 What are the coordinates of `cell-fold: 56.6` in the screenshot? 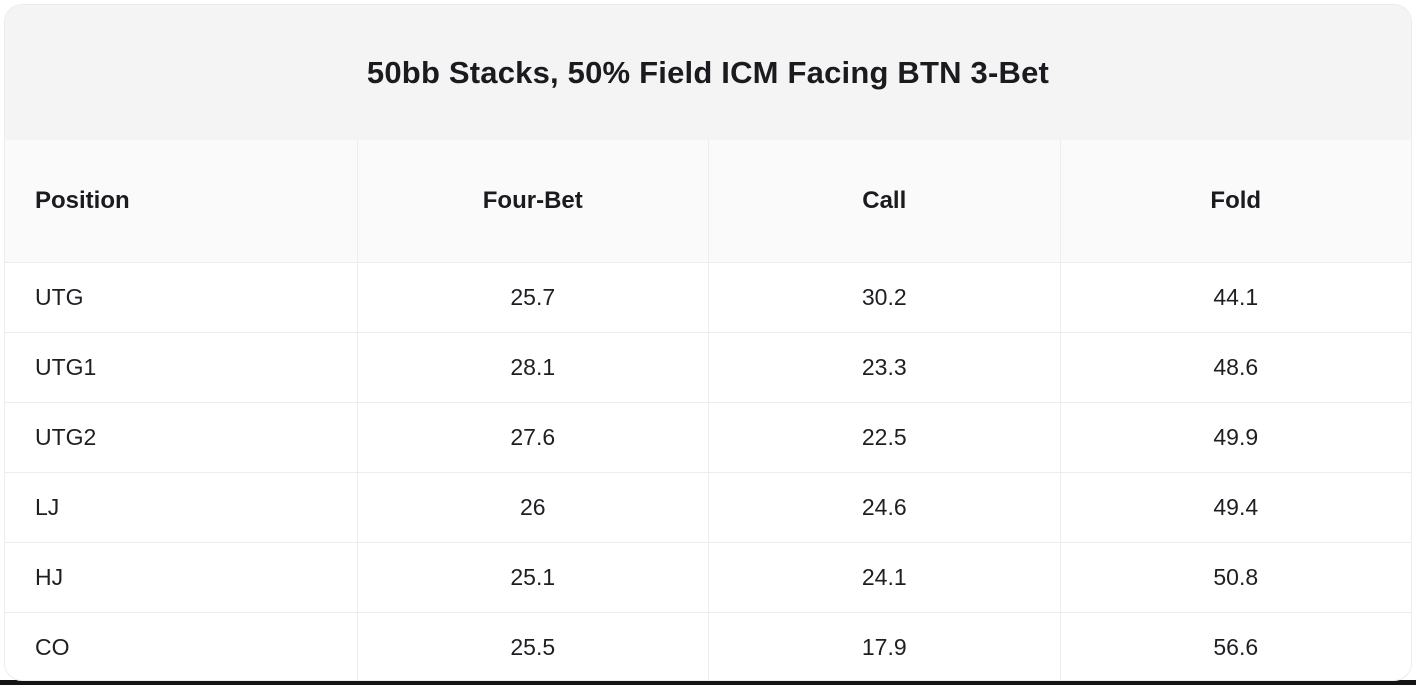 It's located at (1235, 646).